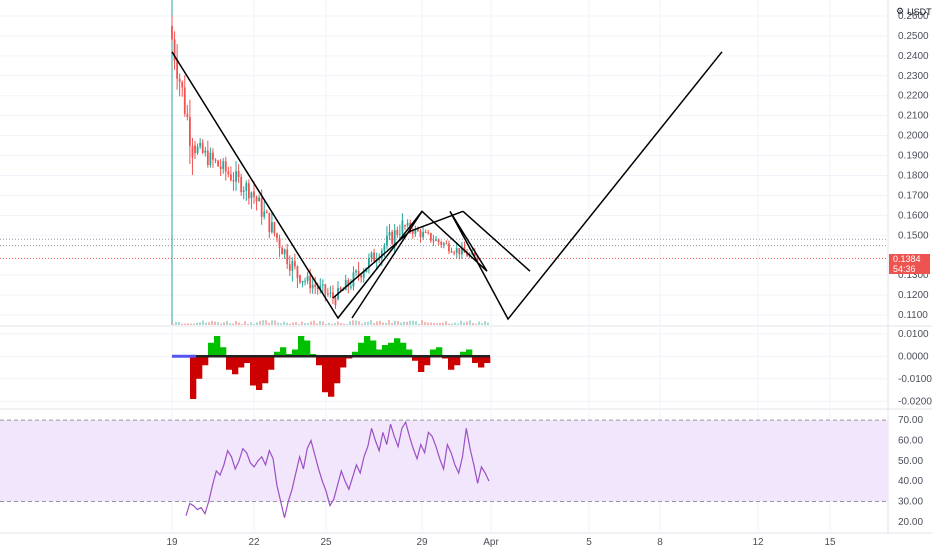 The width and height of the screenshot is (932, 550). I want to click on price-tick-label: 0.1200, so click(913, 295).